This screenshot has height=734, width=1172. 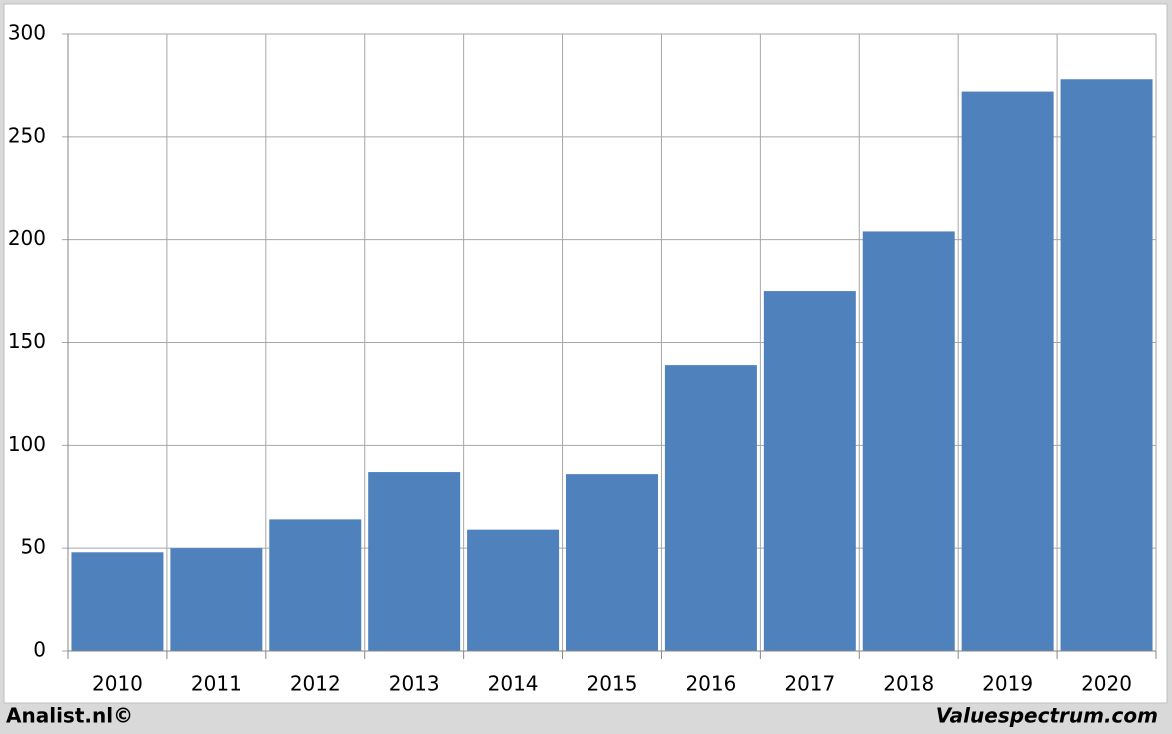 What do you see at coordinates (27, 341) in the screenshot?
I see `y-tick-label: 150` at bounding box center [27, 341].